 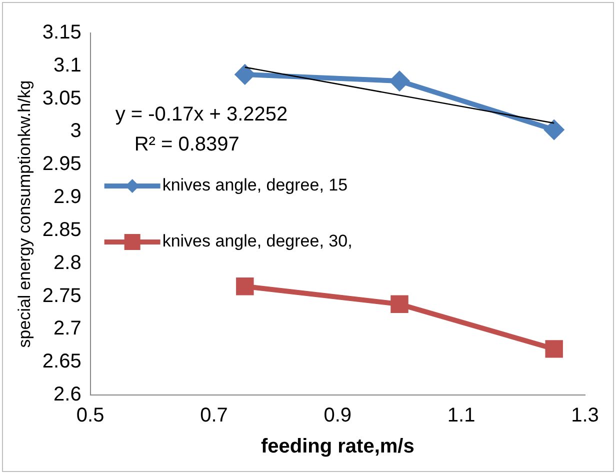 I want to click on y-tick-label: 2.65, so click(x=62, y=361).